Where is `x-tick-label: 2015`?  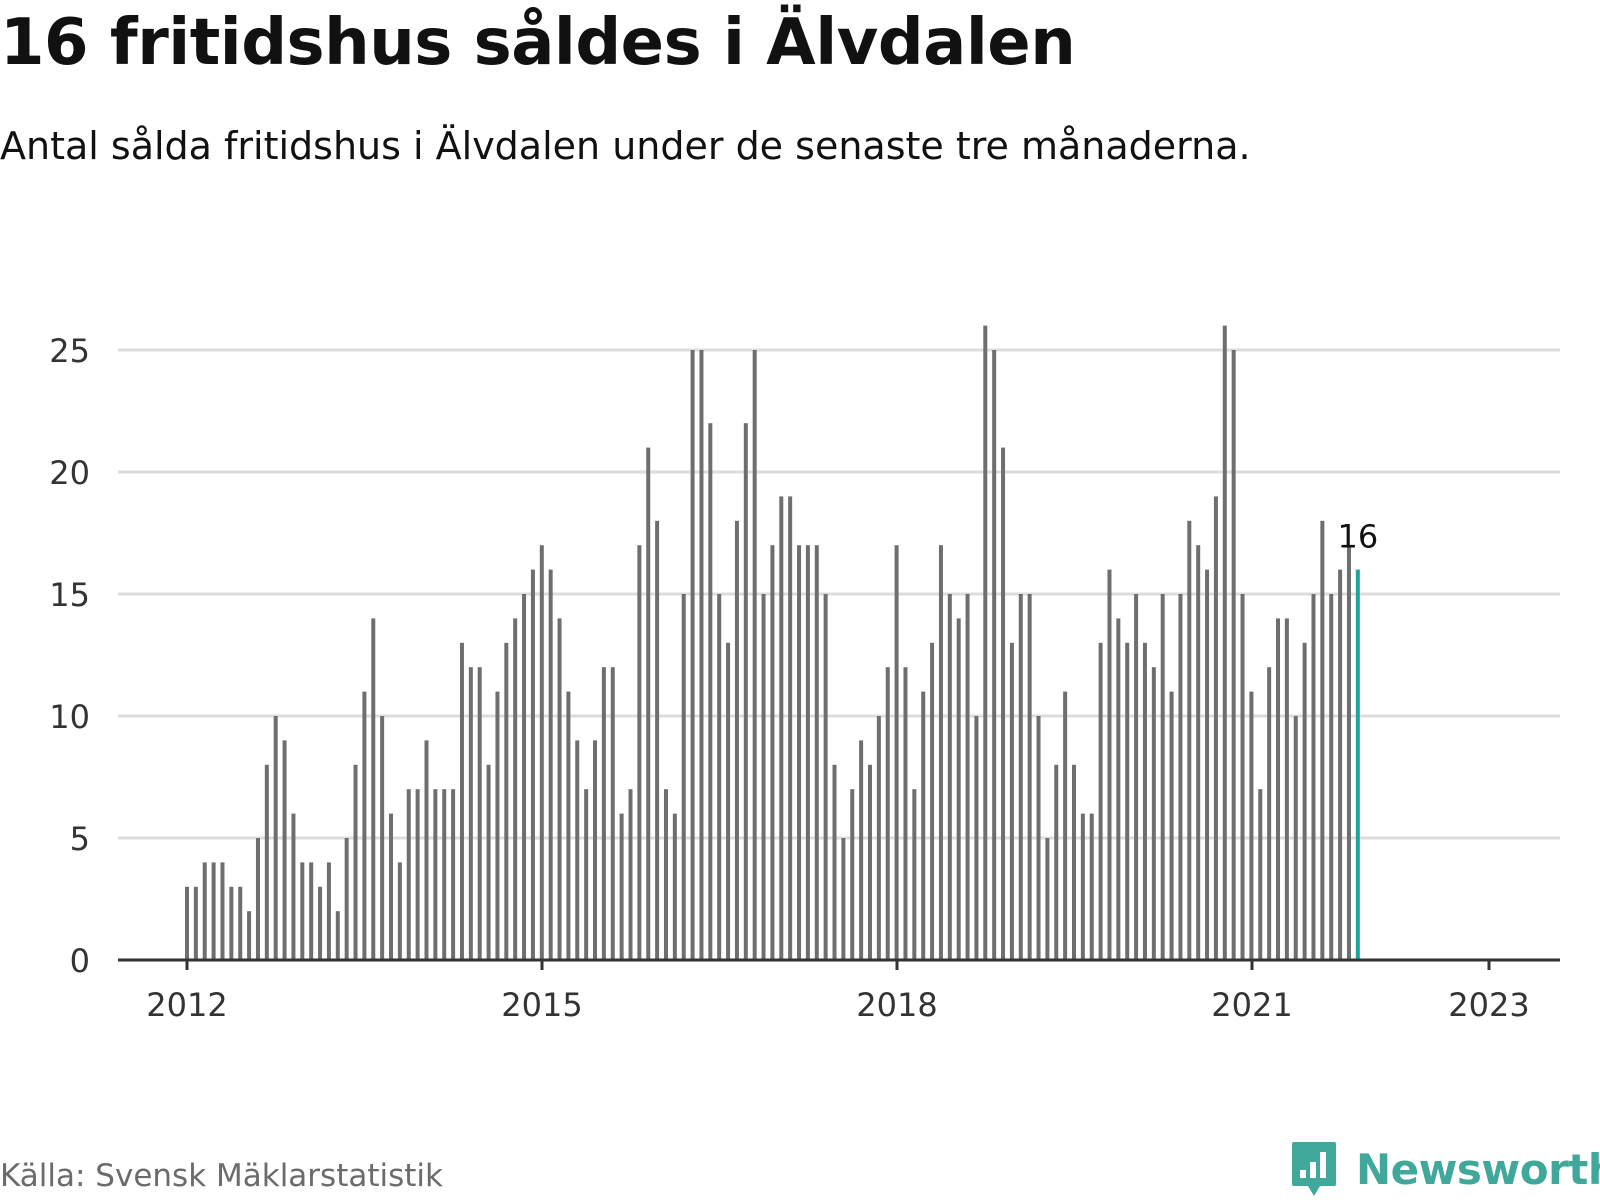 x-tick-label: 2015 is located at coordinates (541, 1005).